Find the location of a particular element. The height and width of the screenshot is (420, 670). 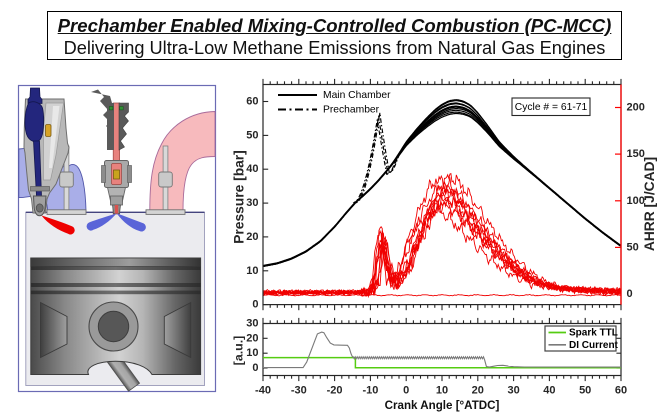

svg-text: AHRR [J/CAD] is located at coordinates (649, 204).